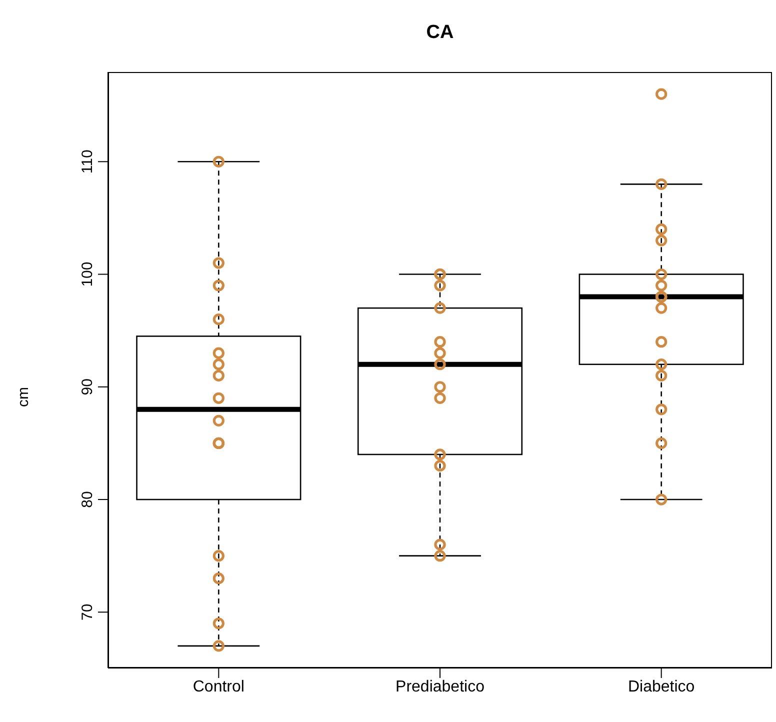  Describe the element at coordinates (87, 162) in the screenshot. I see `y-tick-label: 110` at that location.